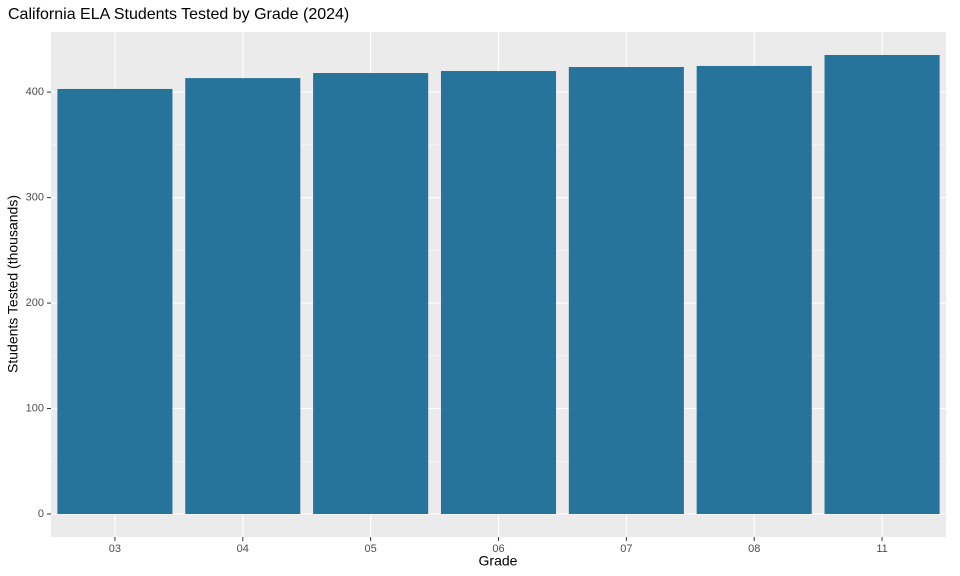 The image size is (960, 576). I want to click on y-tick-label: 300, so click(35, 197).